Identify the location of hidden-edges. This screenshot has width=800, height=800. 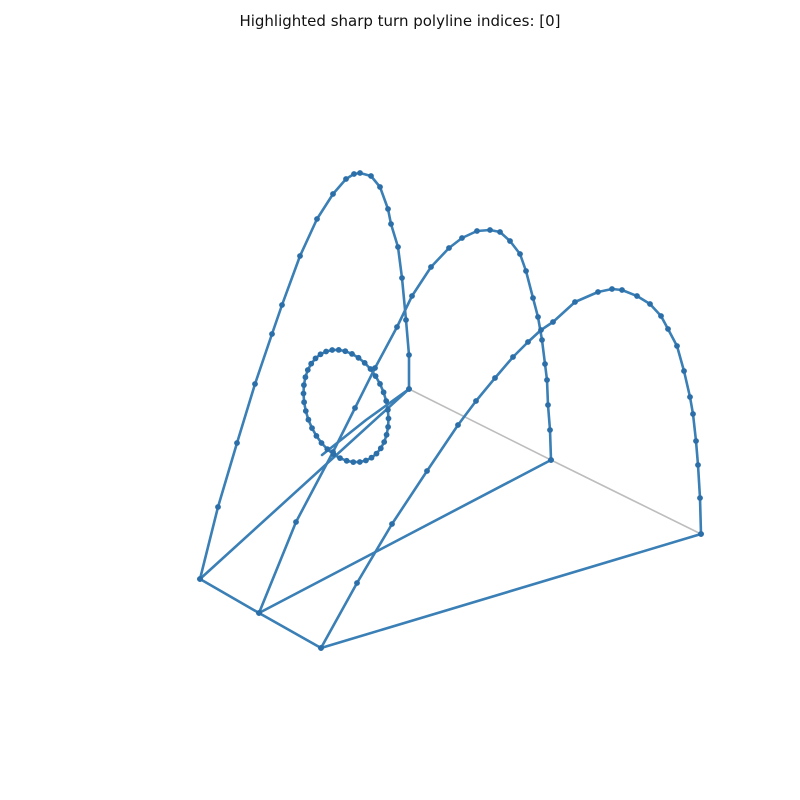
(555, 461).